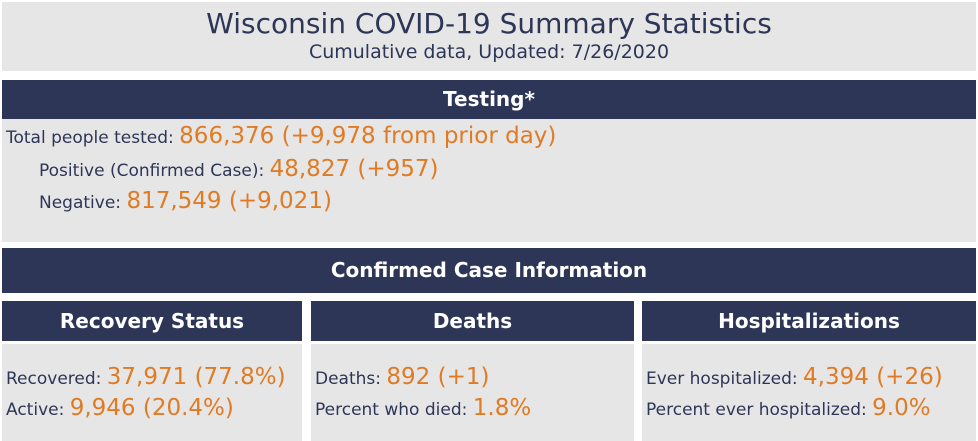  What do you see at coordinates (154, 171) in the screenshot?
I see `positive-label: Positive (Confirmed Case):` at bounding box center [154, 171].